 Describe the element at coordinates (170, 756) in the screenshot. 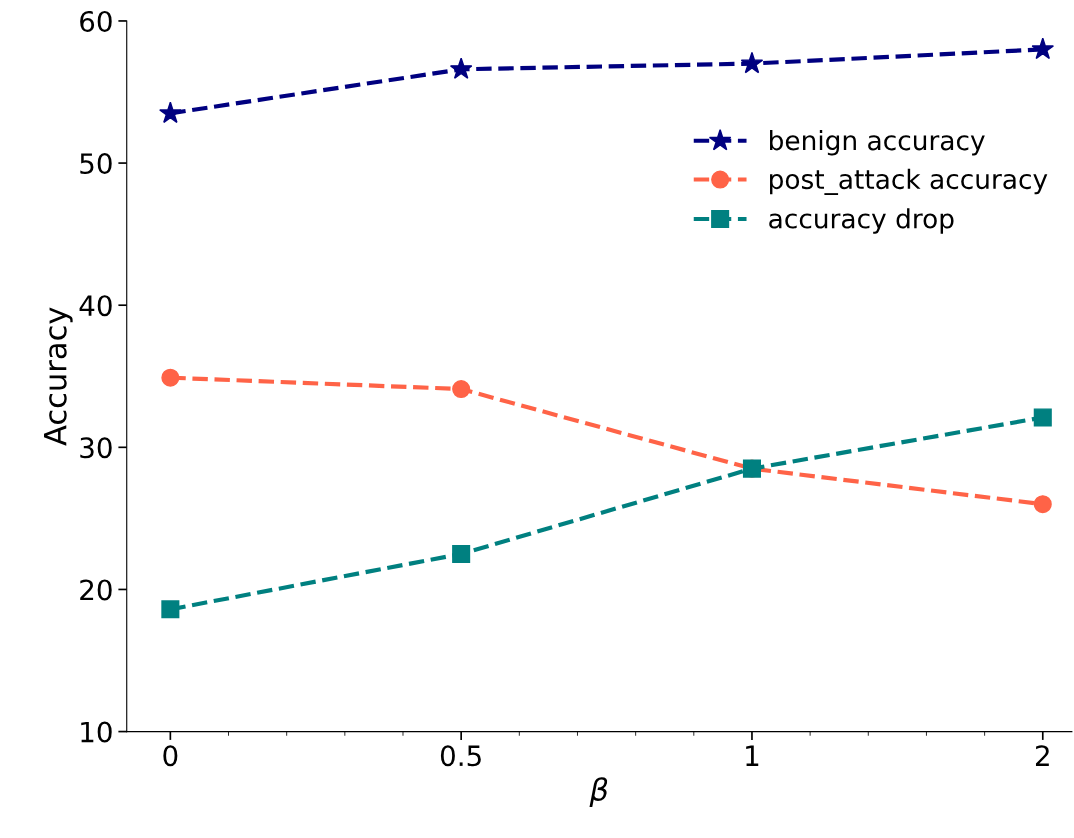

I see `x-tick-label: 0` at that location.